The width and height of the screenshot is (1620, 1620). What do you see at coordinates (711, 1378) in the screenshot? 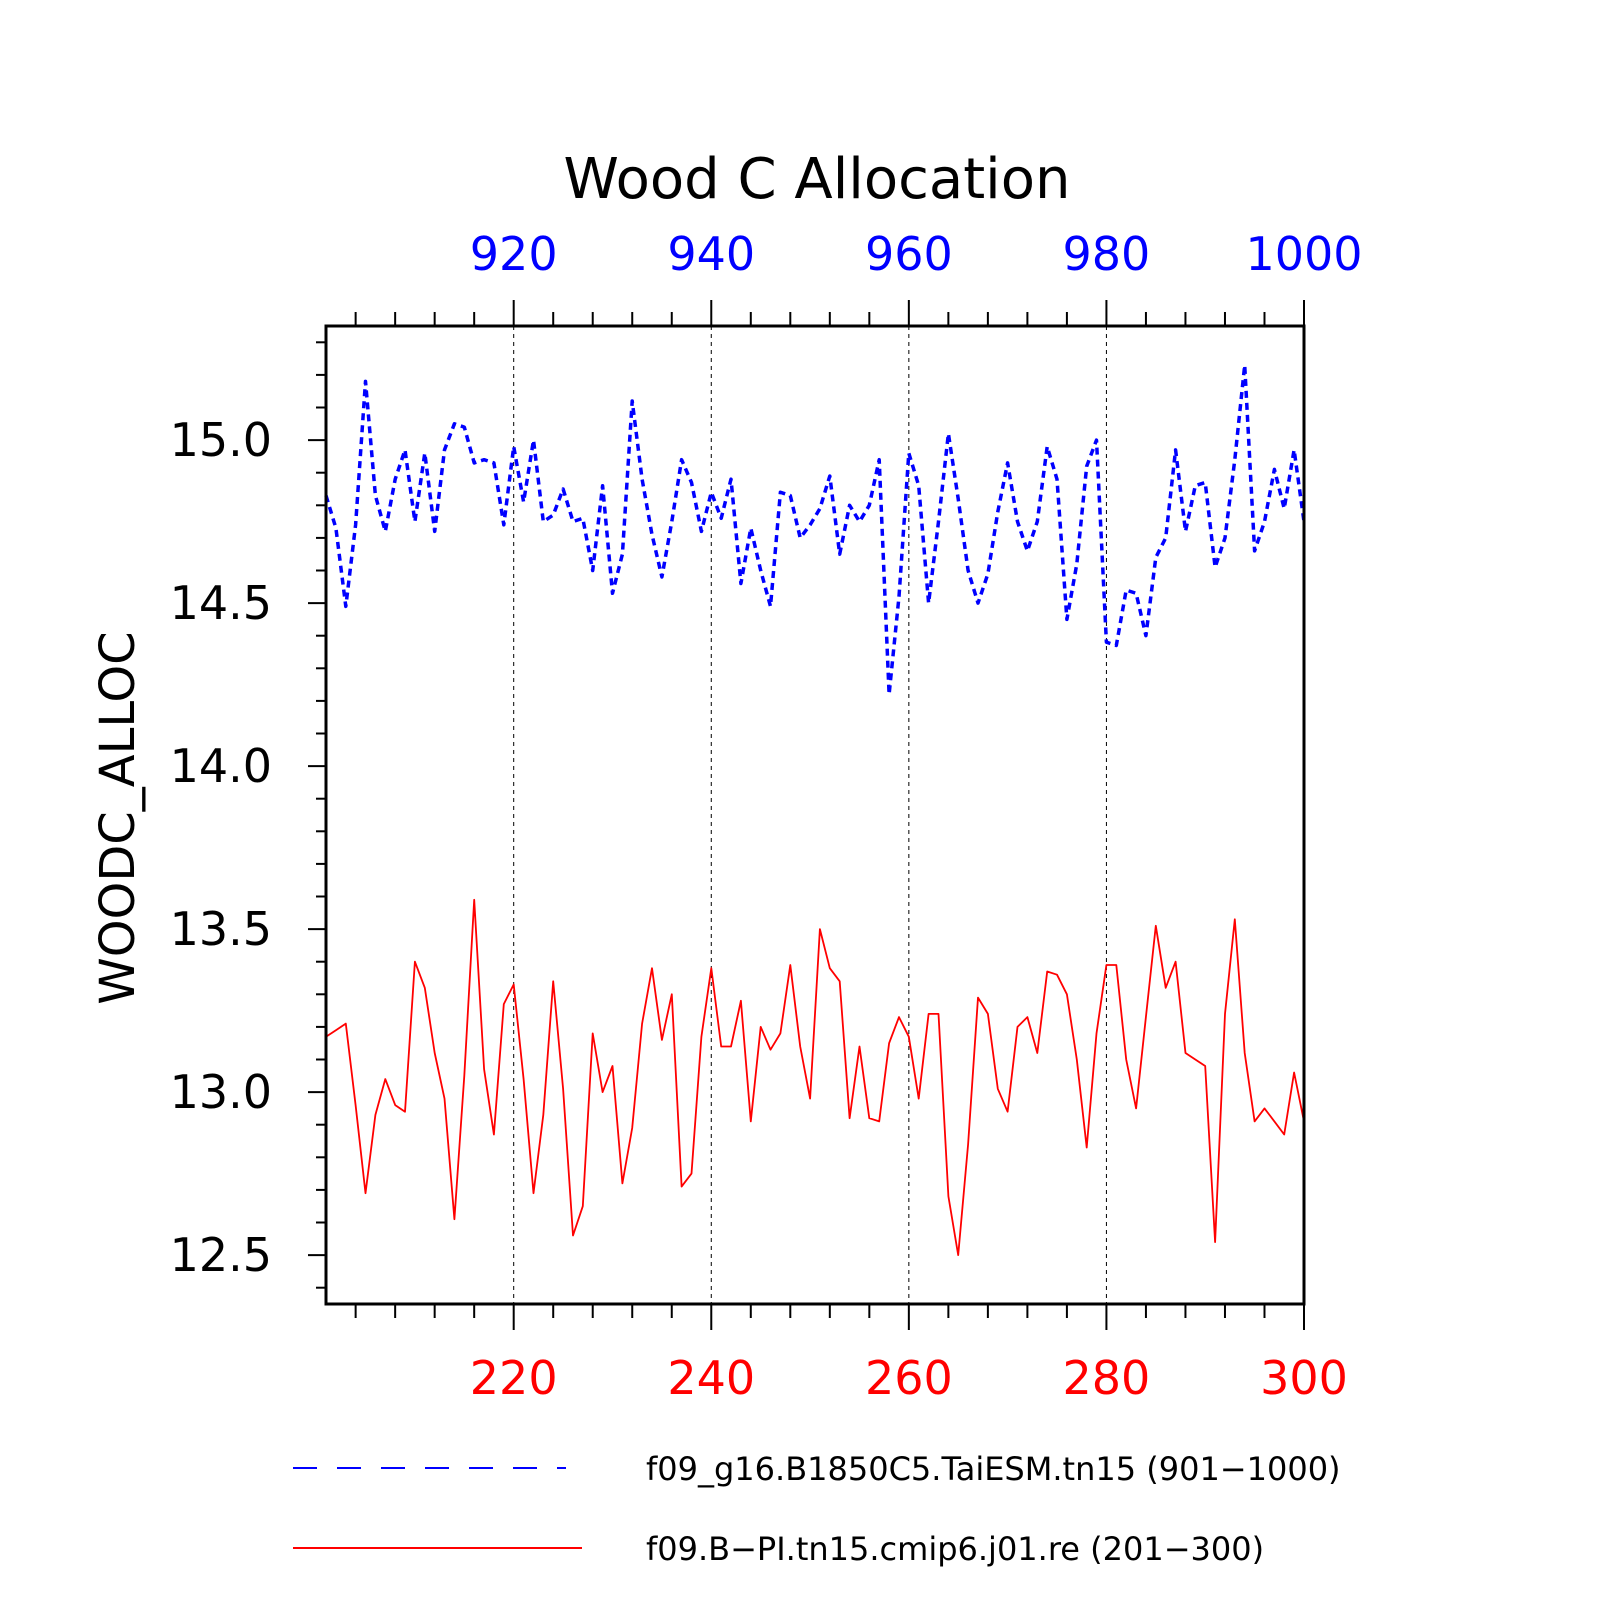
I see `x-bottom-tick-label: 240` at bounding box center [711, 1378].